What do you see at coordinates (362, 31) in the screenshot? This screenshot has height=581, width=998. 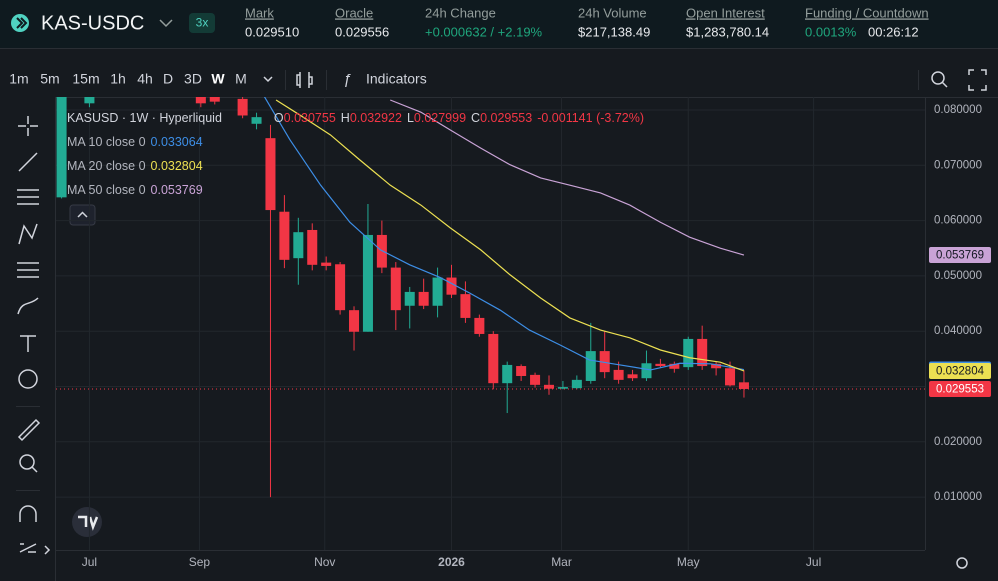 I see `stat-value: 0.029556` at bounding box center [362, 31].